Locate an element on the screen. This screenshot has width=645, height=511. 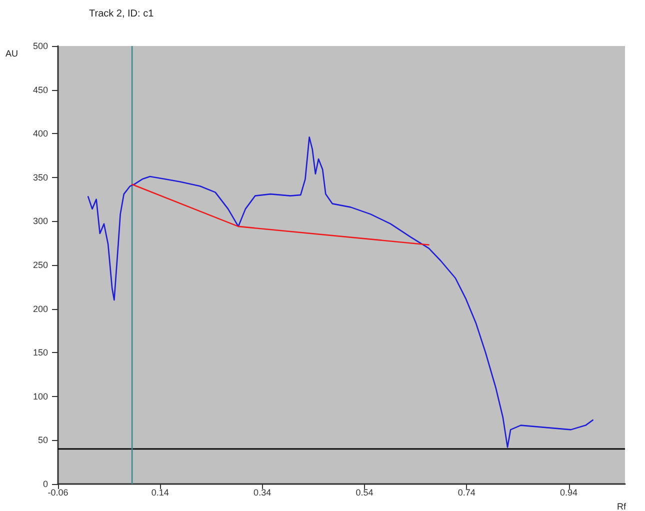
y-axis-title: AU is located at coordinates (11, 53).